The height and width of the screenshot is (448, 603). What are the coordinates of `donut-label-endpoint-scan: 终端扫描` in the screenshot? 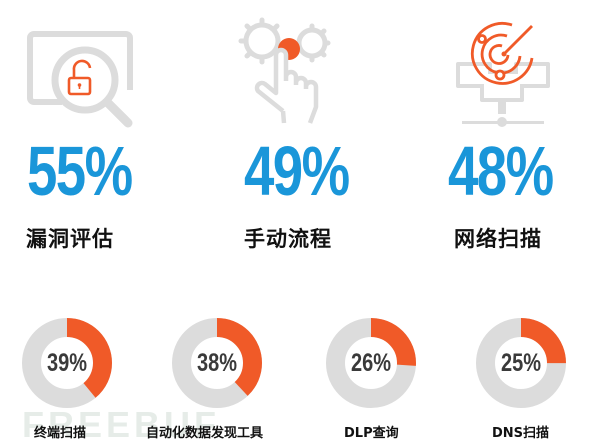 It's located at (60, 433).